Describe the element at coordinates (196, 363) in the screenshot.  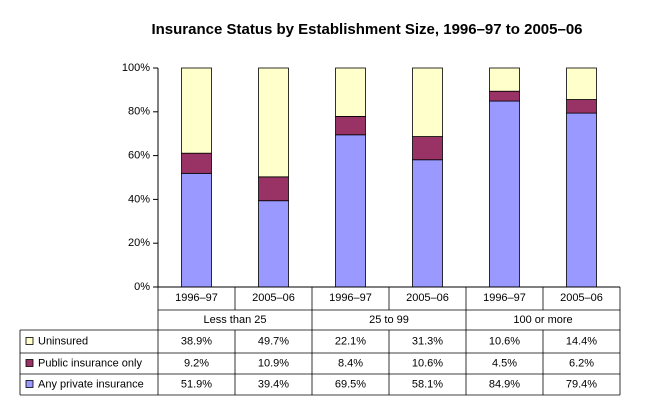
I see `table-value: 9.2%` at that location.